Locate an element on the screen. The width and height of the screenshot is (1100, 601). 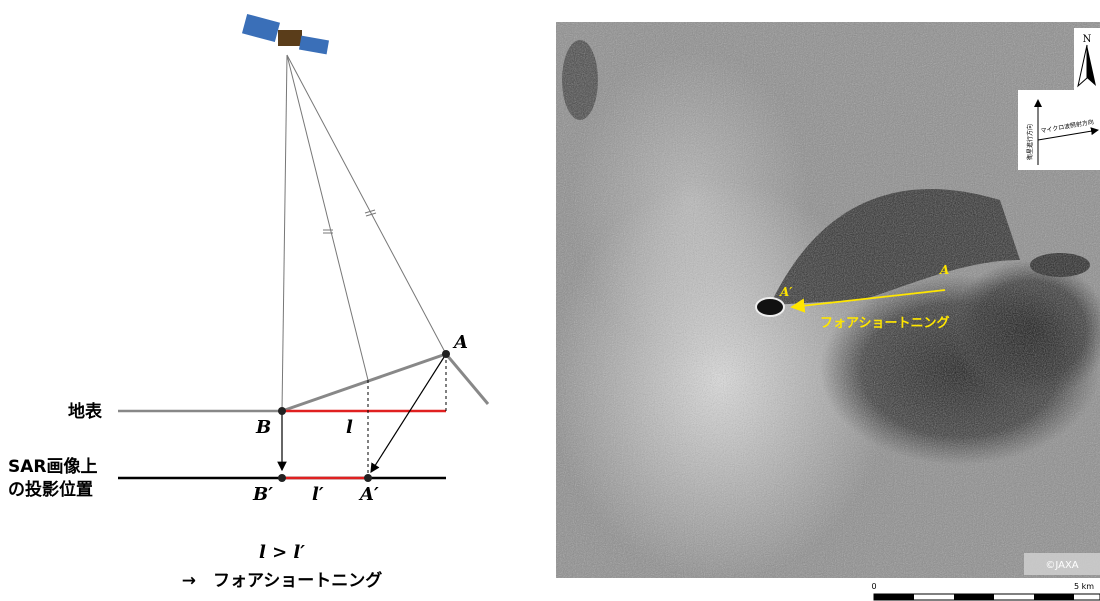
projection-label: の投影位置 is located at coordinates (50, 489).